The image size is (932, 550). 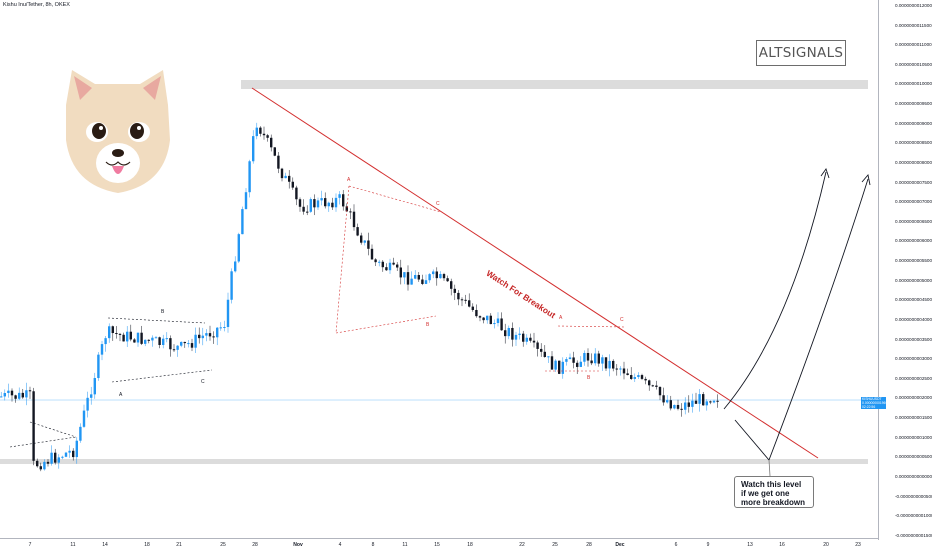 I want to click on y-tick-label: 0.0000000002500, so click(x=913, y=378).